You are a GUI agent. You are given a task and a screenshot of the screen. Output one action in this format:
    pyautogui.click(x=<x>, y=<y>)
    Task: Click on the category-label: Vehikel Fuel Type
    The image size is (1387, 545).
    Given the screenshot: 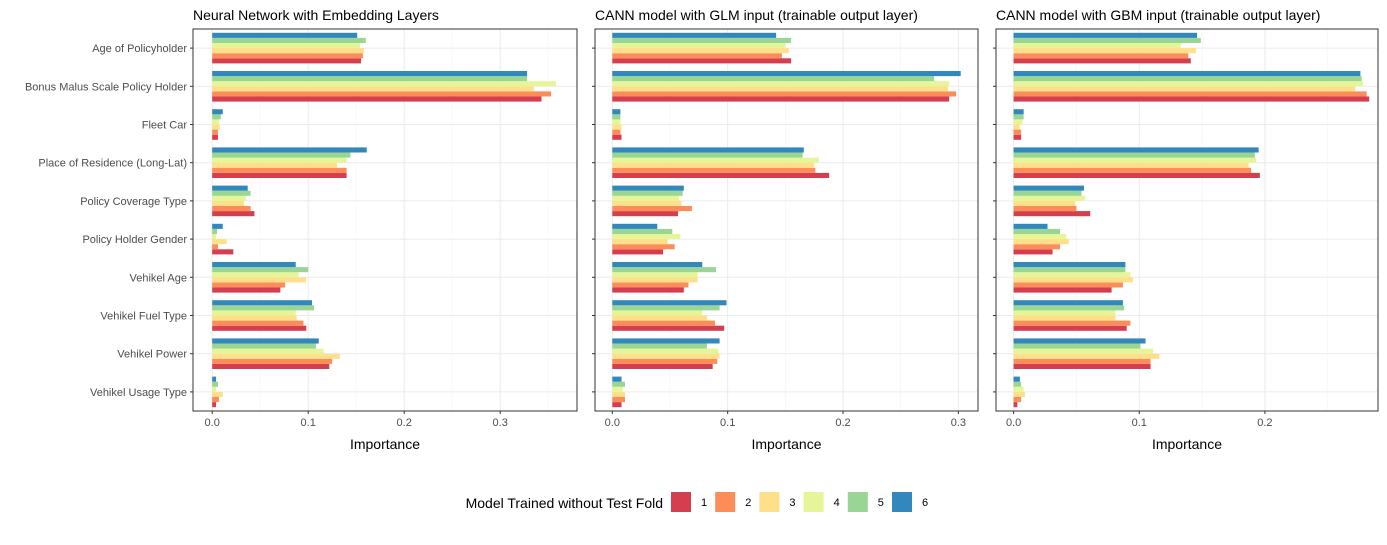 What is the action you would take?
    pyautogui.click(x=143, y=317)
    